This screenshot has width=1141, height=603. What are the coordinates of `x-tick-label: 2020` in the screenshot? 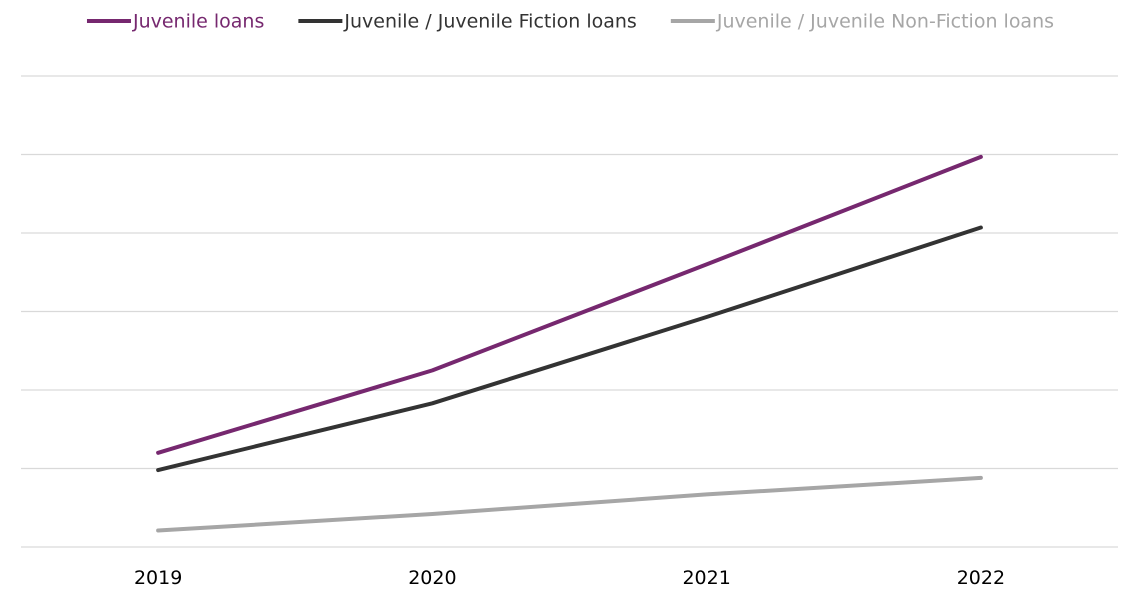 It's located at (432, 578).